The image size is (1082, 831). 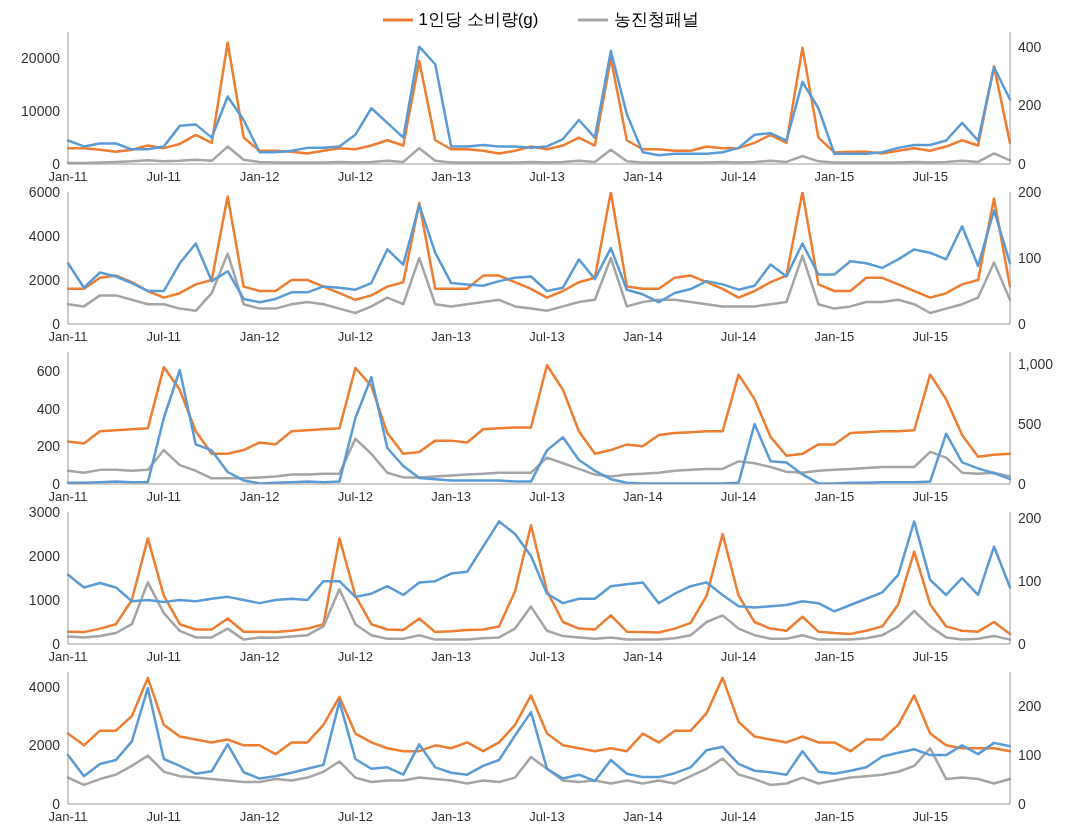 I want to click on y-tick-label: 200, so click(x=48, y=446).